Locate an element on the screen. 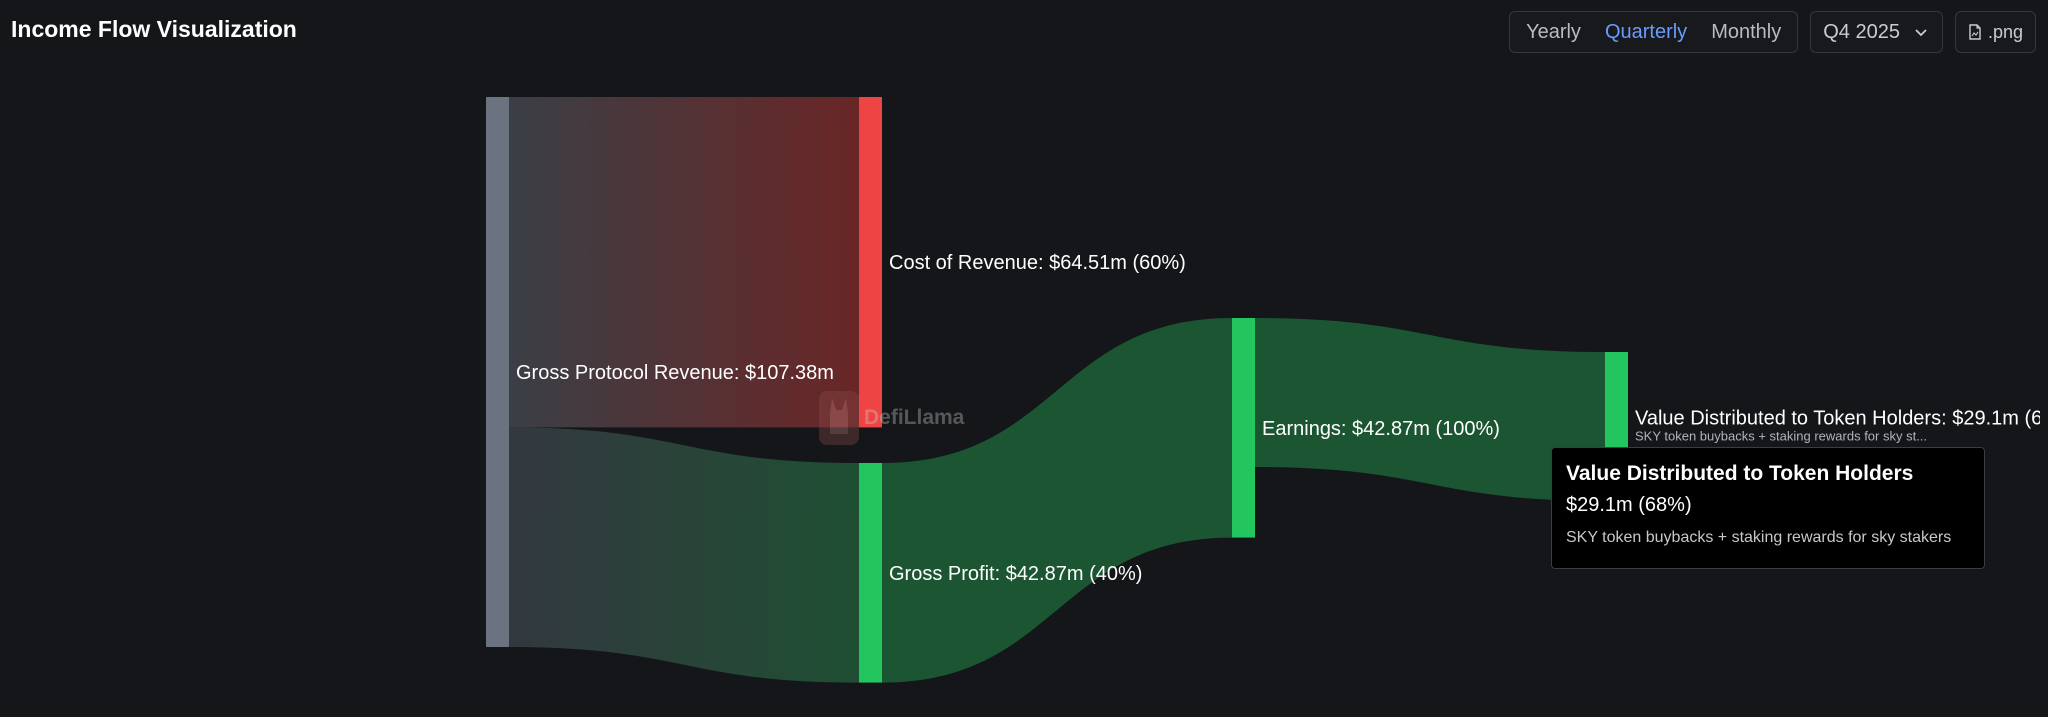  link-revenue-to-gross_profit is located at coordinates (684, 555).